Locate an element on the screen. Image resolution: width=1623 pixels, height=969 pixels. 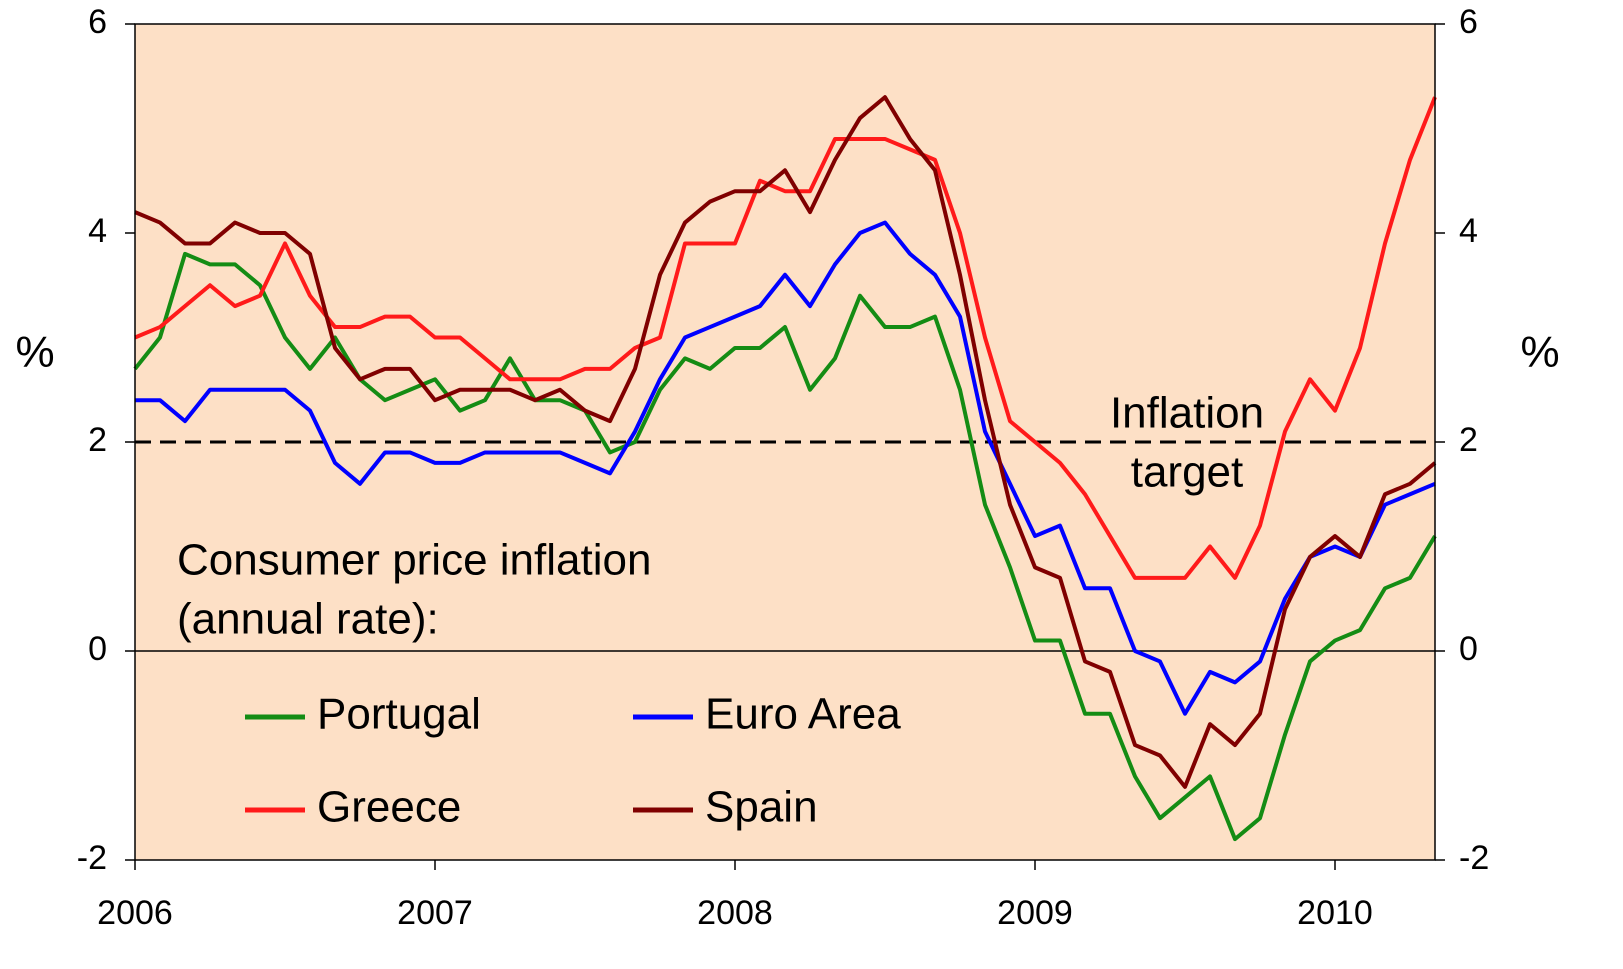
y2-tick-label: 2 is located at coordinates (1468, 440).